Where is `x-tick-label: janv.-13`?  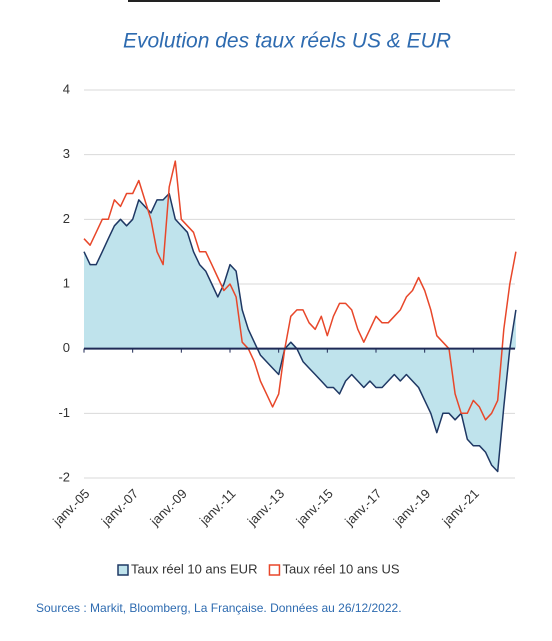 x-tick-label: janv.-13 is located at coordinates (265, 507).